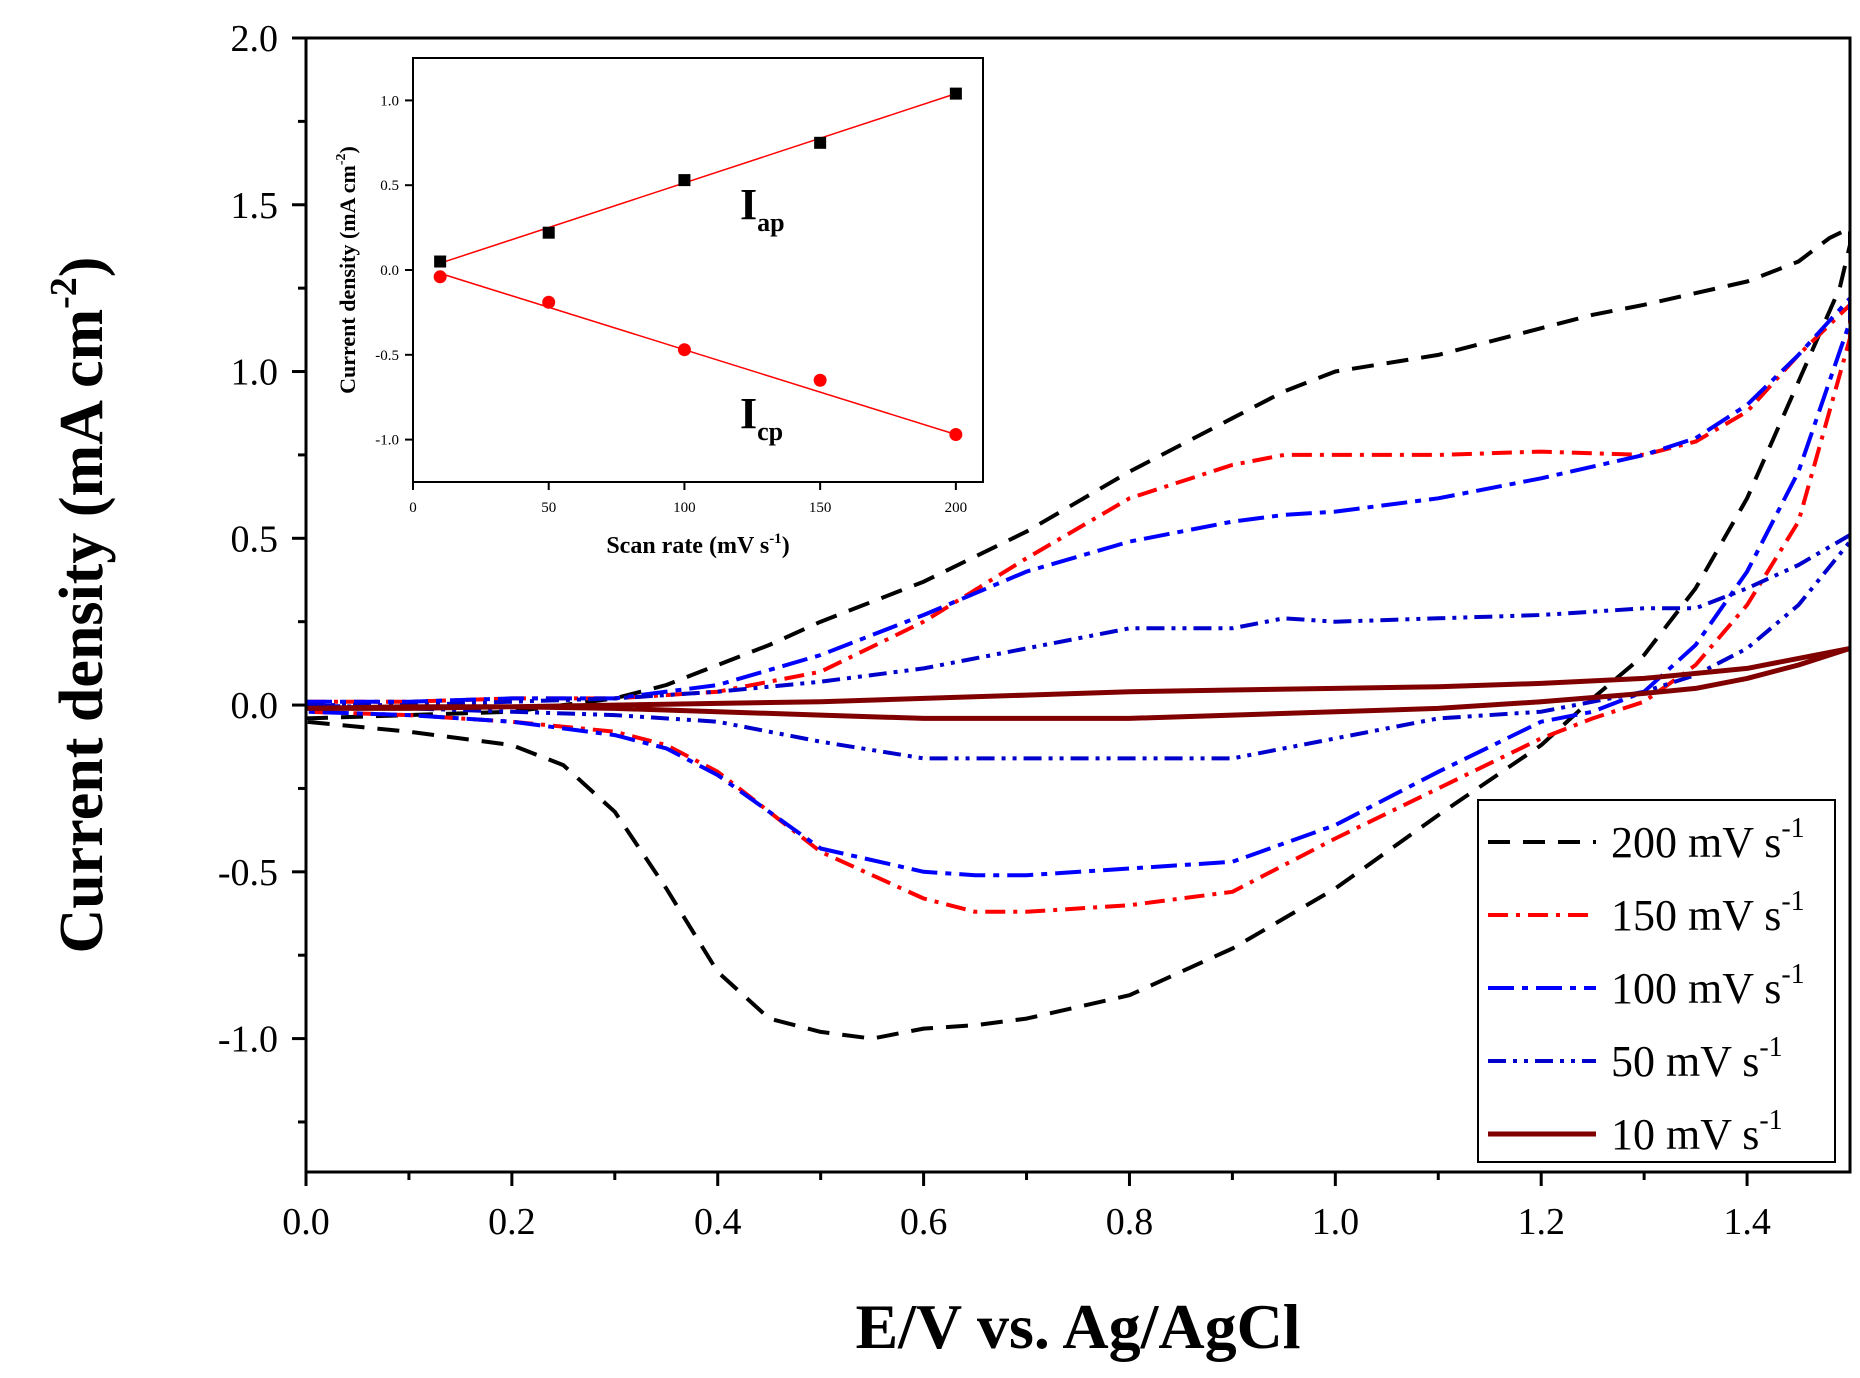 The width and height of the screenshot is (1860, 1378). I want to click on inset-y-tick-label: 1.0, so click(389, 101).